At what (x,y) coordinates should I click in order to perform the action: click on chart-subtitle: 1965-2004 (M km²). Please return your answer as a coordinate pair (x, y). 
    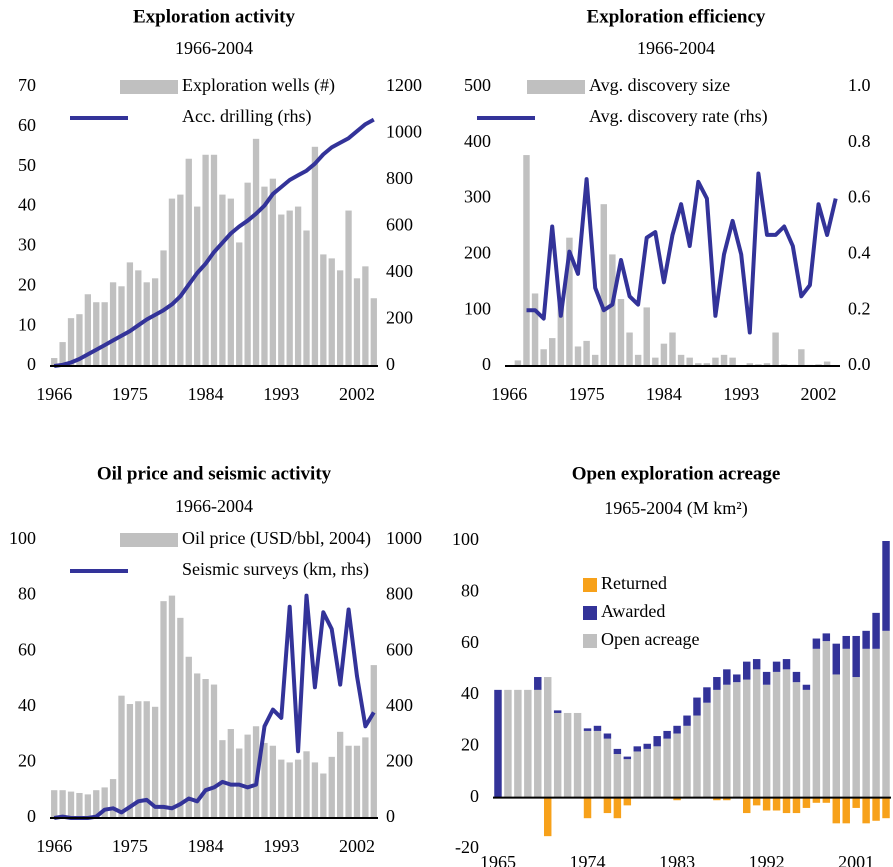
    Looking at the image, I should click on (675, 508).